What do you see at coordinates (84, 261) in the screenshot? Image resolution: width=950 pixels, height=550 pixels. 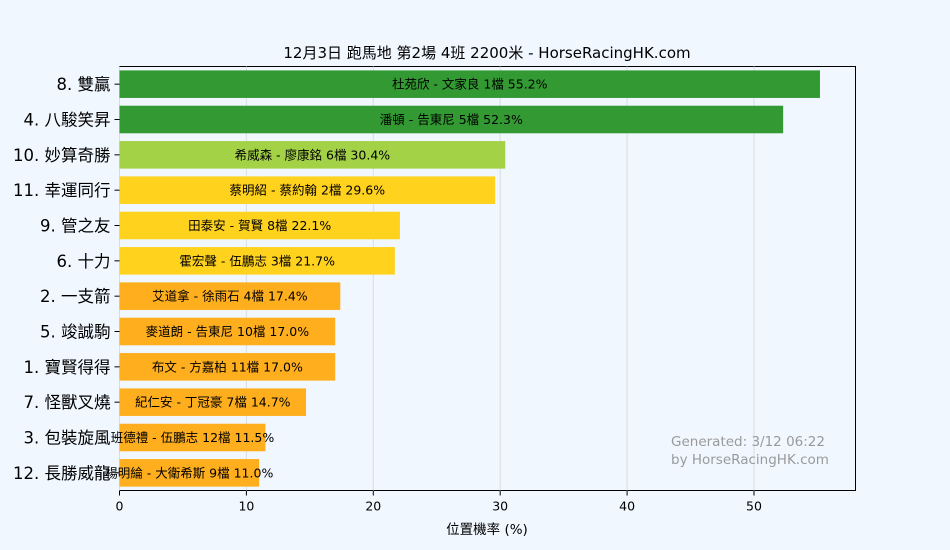 I see `category-label: 6. 十力` at bounding box center [84, 261].